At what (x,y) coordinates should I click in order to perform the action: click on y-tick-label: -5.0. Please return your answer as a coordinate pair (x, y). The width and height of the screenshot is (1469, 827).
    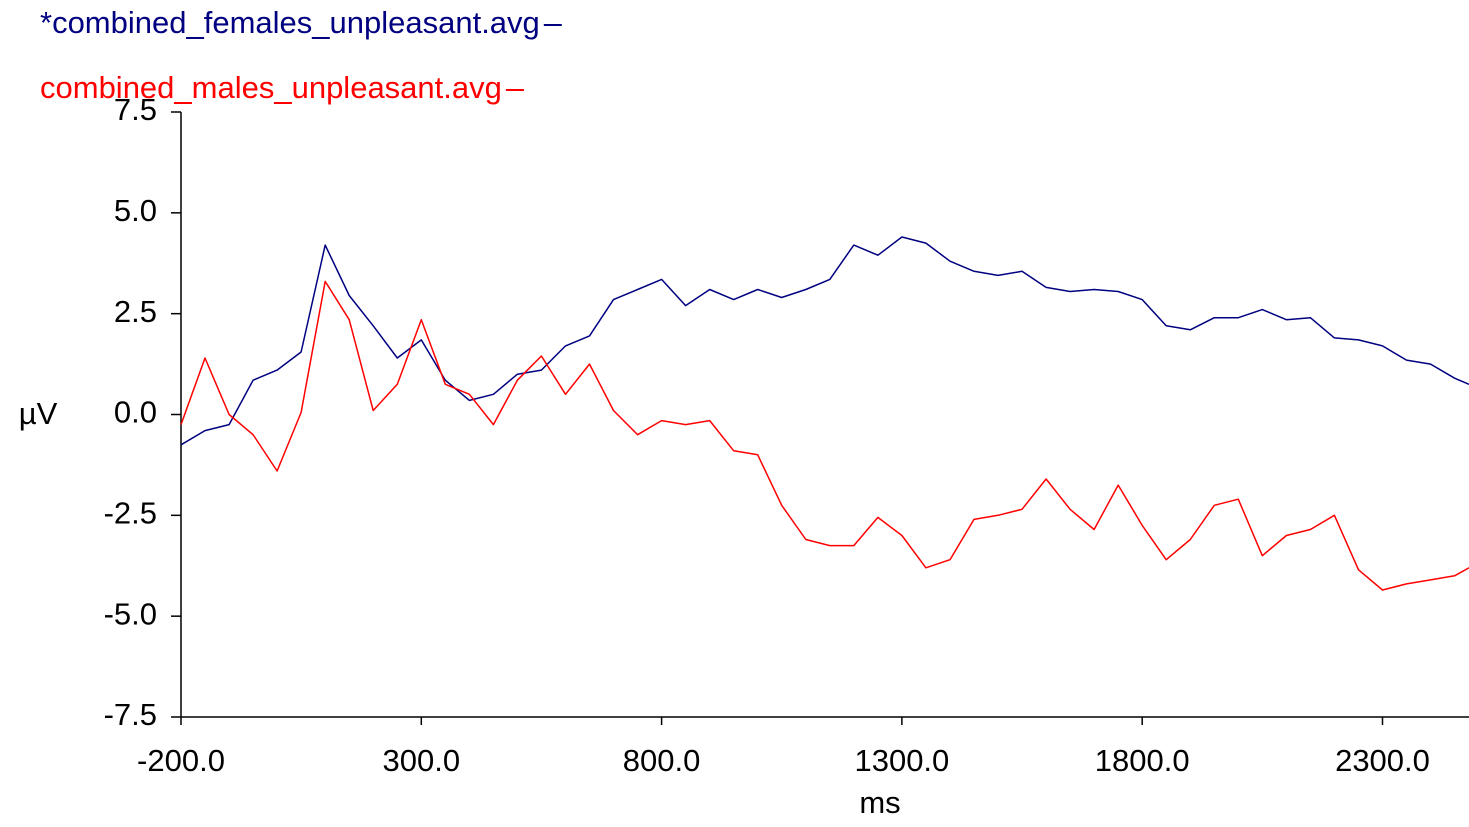
    Looking at the image, I should click on (130, 613).